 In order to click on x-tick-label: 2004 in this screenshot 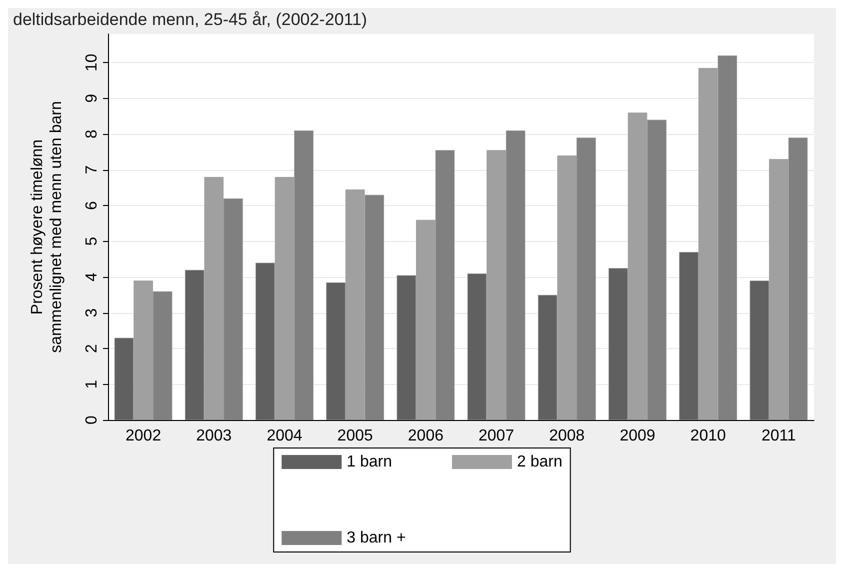, I will do `click(284, 436)`.